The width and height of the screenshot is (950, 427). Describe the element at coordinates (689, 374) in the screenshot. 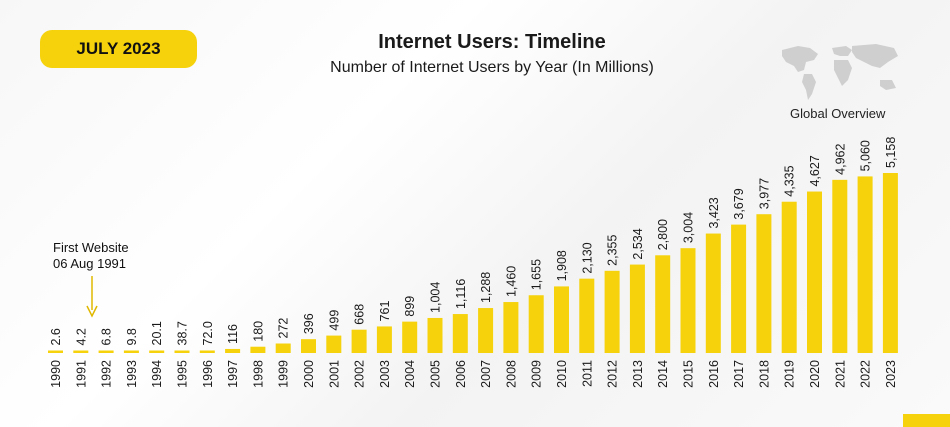

I see `x-tick-2015: 2015` at that location.